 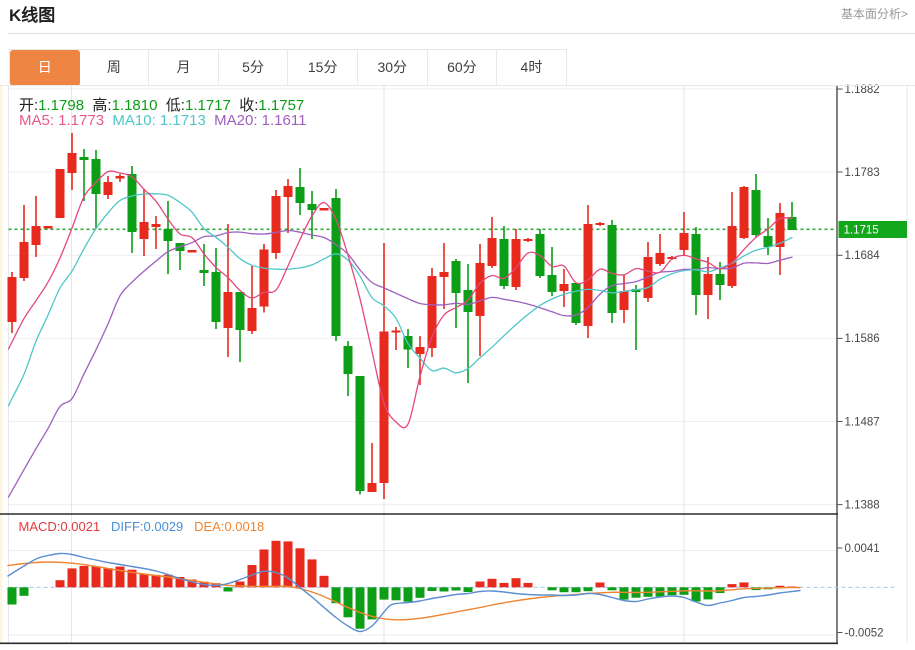 What do you see at coordinates (862, 422) in the screenshot?
I see `svg-text: 1.1487` at bounding box center [862, 422].